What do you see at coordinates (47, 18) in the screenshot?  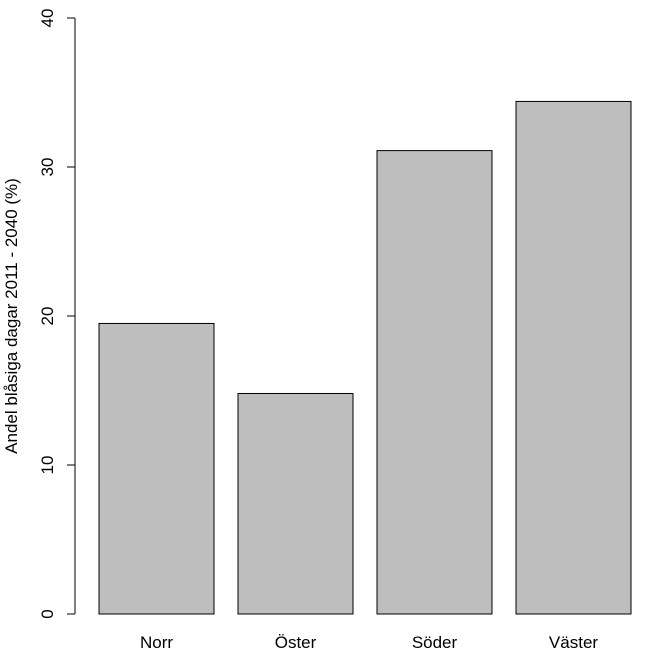 I see `y-tick-label: 40` at bounding box center [47, 18].